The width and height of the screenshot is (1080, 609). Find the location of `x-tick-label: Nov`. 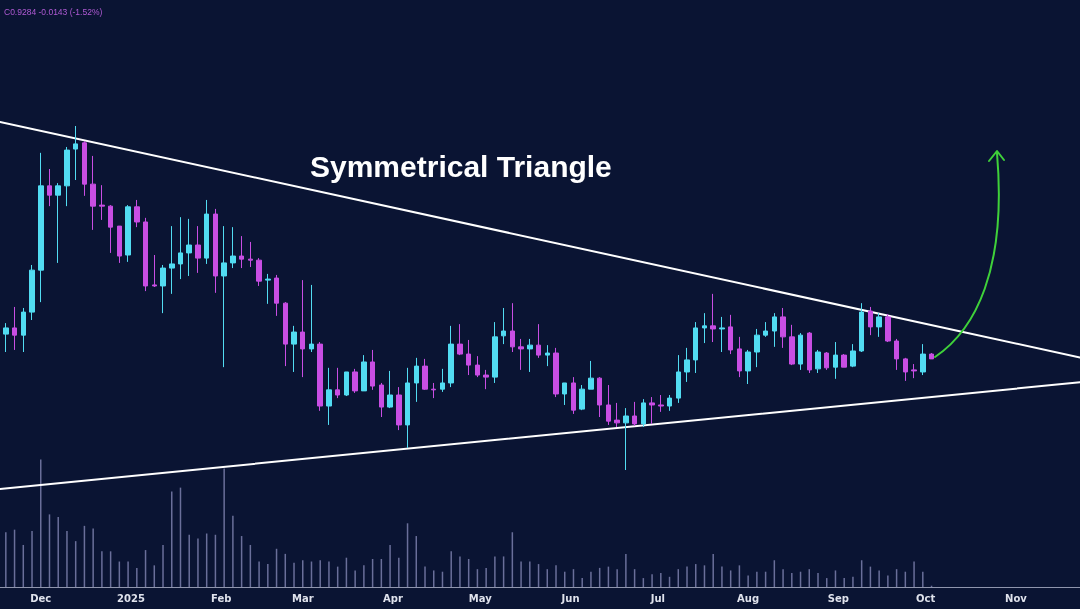

x-tick-label: Nov is located at coordinates (1016, 598).